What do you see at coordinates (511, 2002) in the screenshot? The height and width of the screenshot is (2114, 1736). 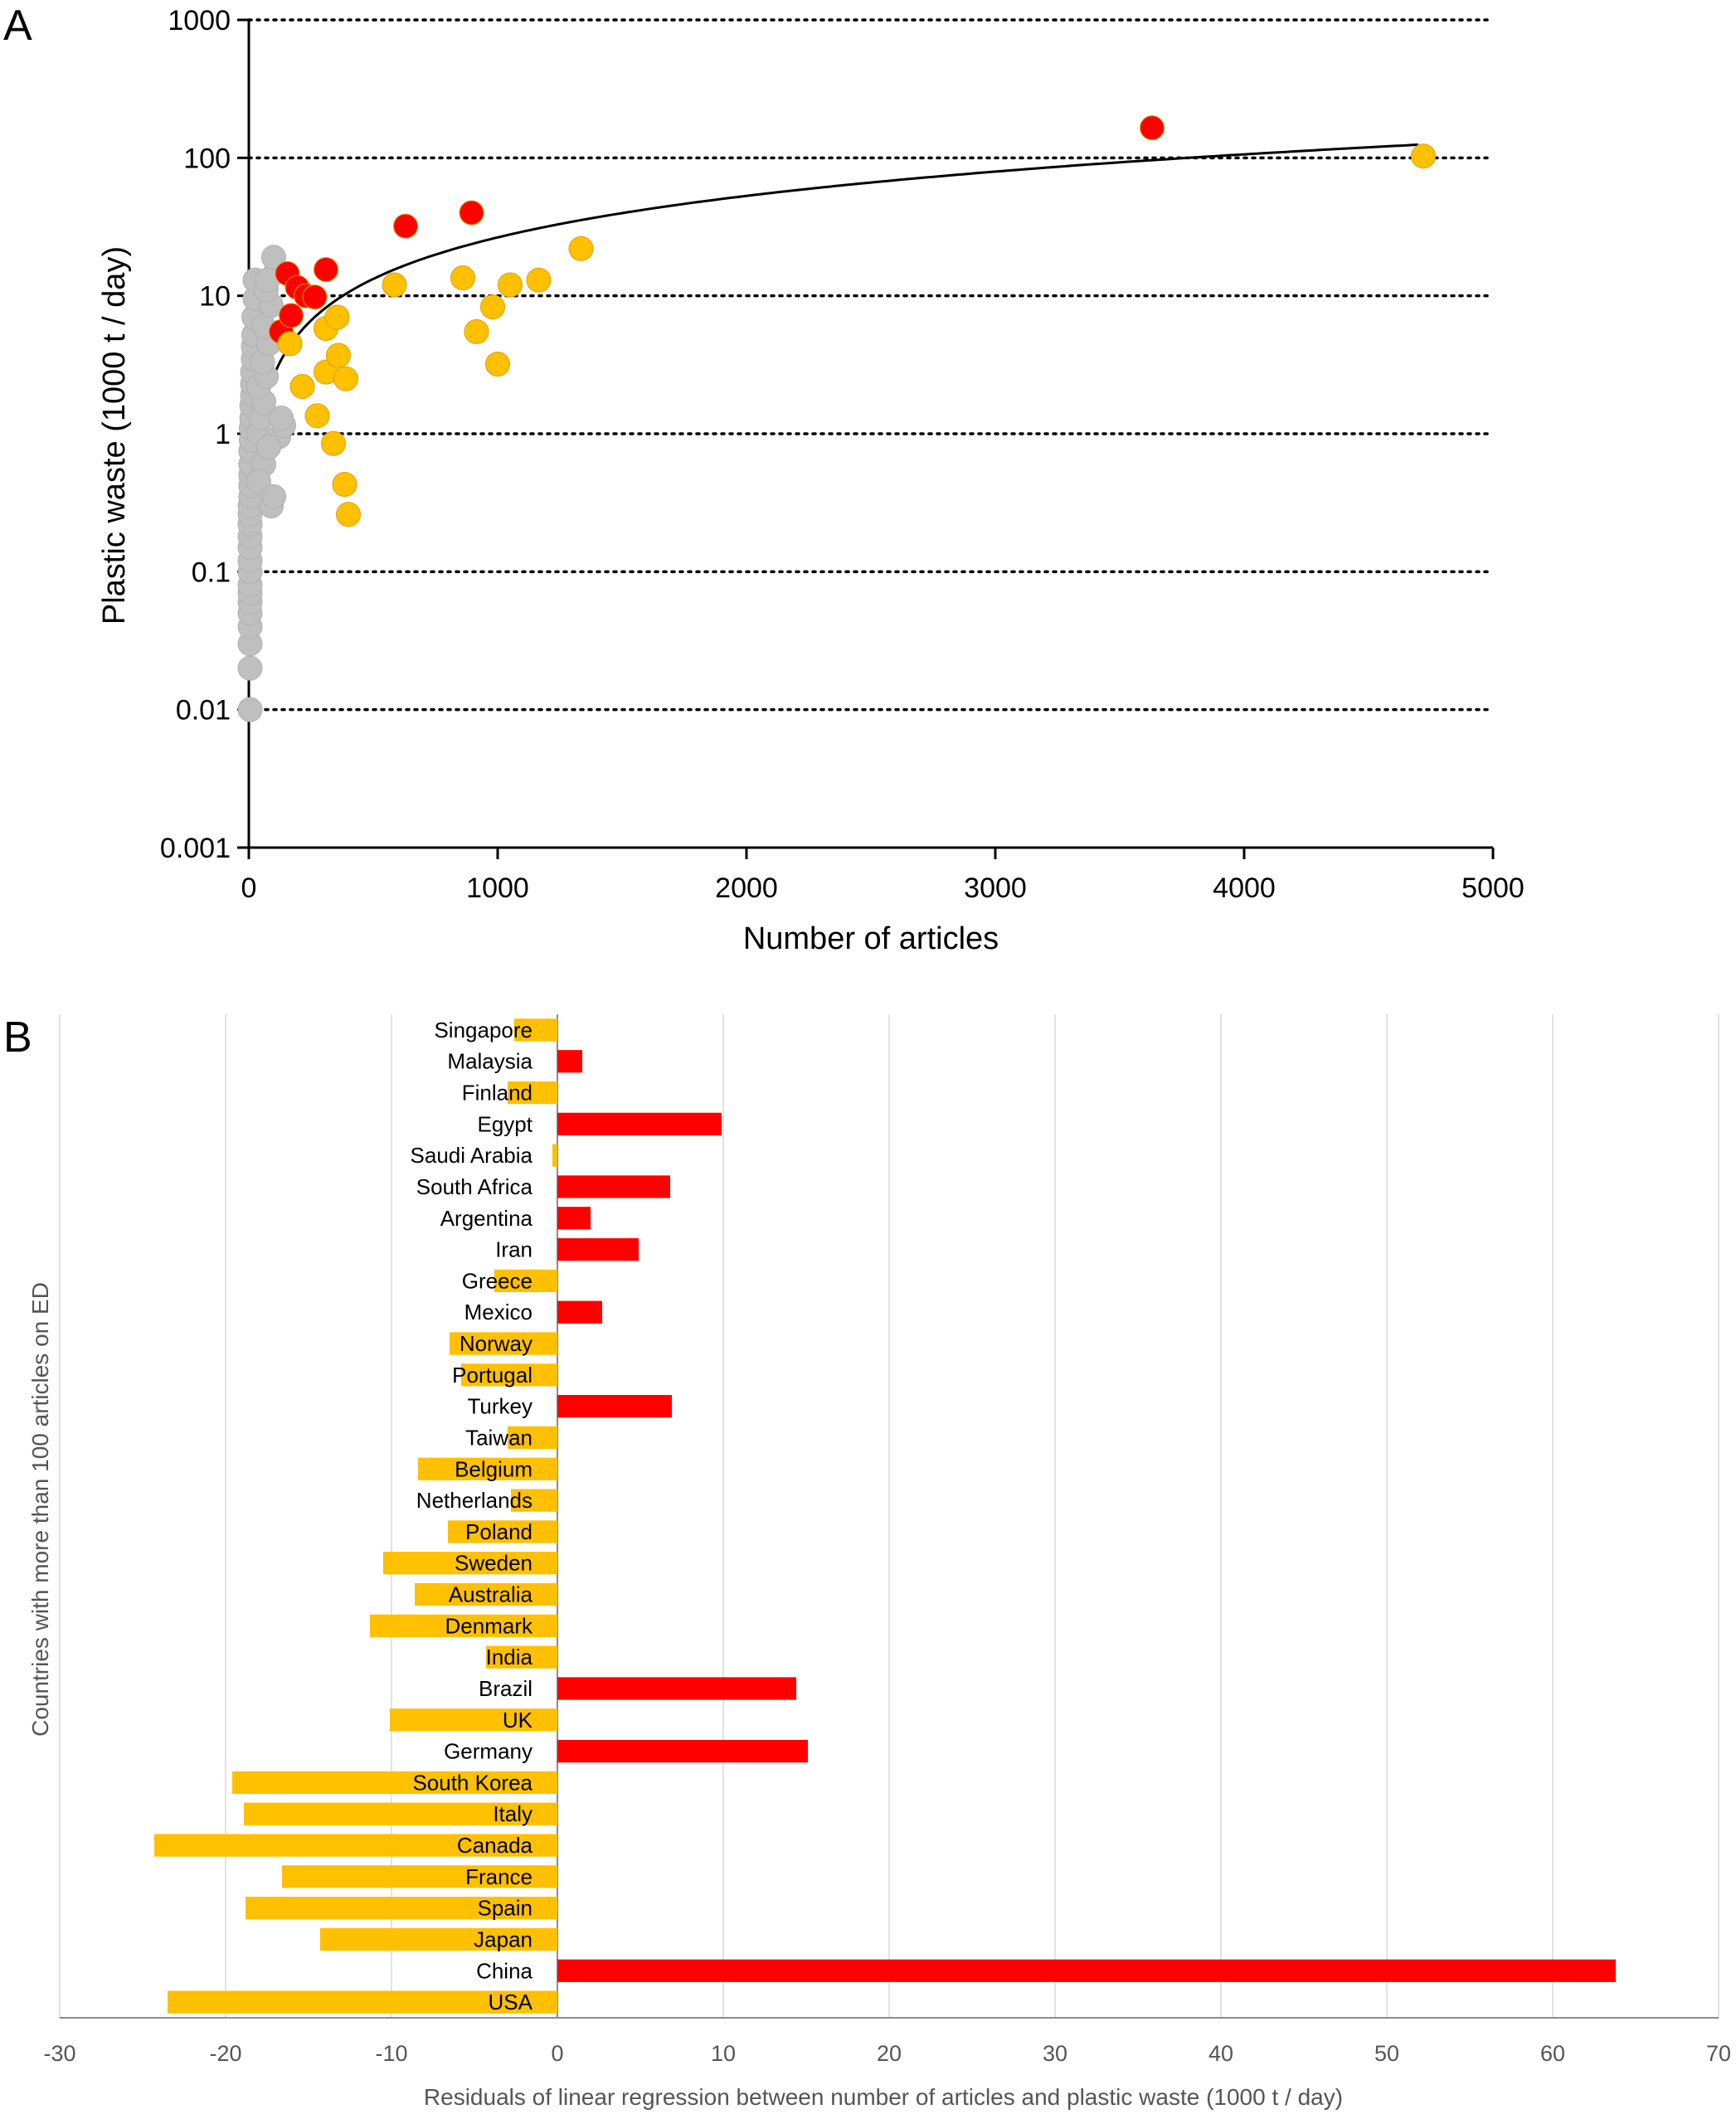 I see `b-category-label: USA` at bounding box center [511, 2002].